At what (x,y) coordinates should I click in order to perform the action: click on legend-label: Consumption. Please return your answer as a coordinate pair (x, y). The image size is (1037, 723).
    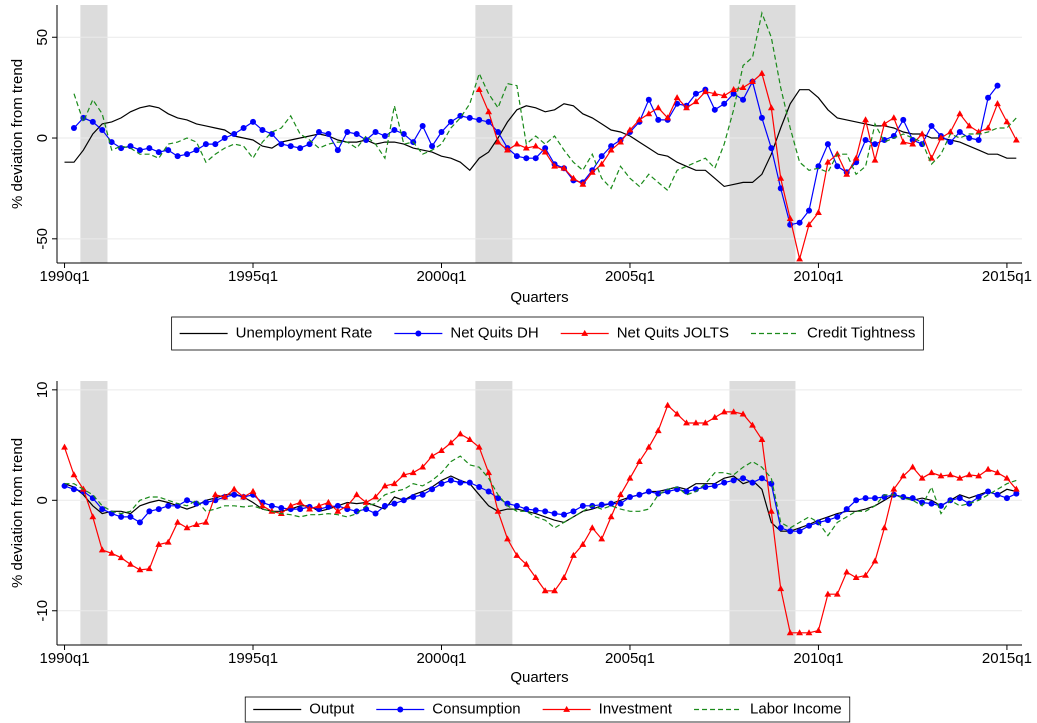
    Looking at the image, I should click on (476, 708).